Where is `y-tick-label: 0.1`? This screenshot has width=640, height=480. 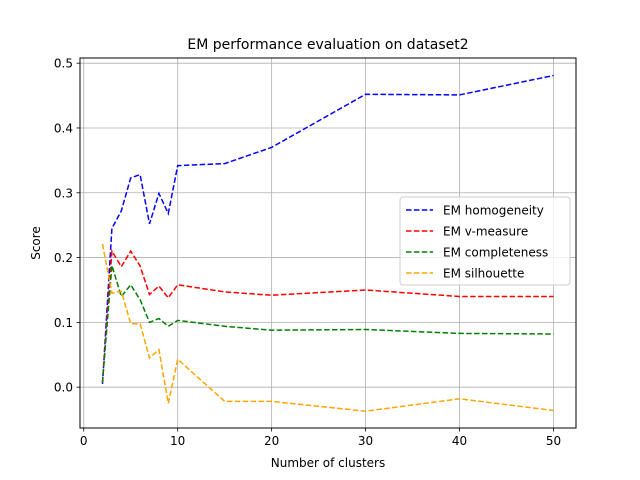 y-tick-label: 0.1 is located at coordinates (63, 323).